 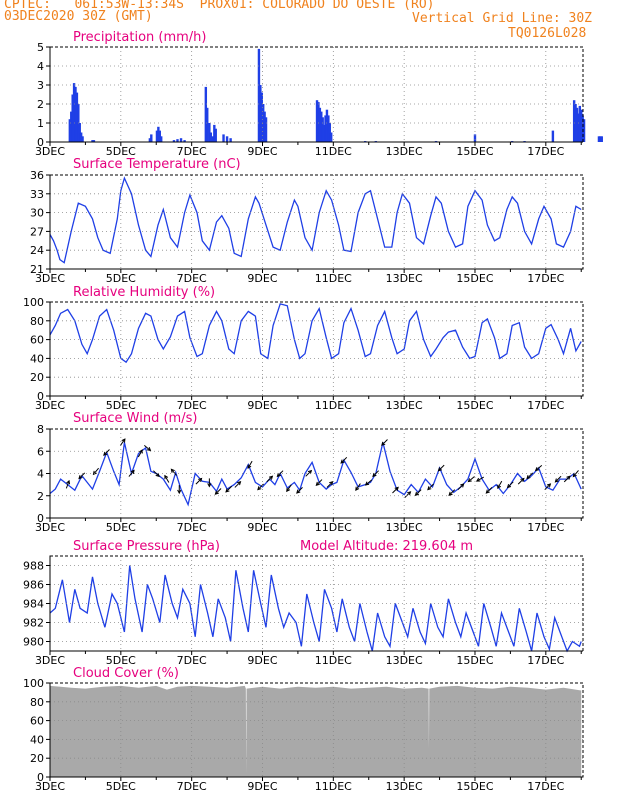 I want to click on y-tick-label: 980, so click(x=33, y=642).